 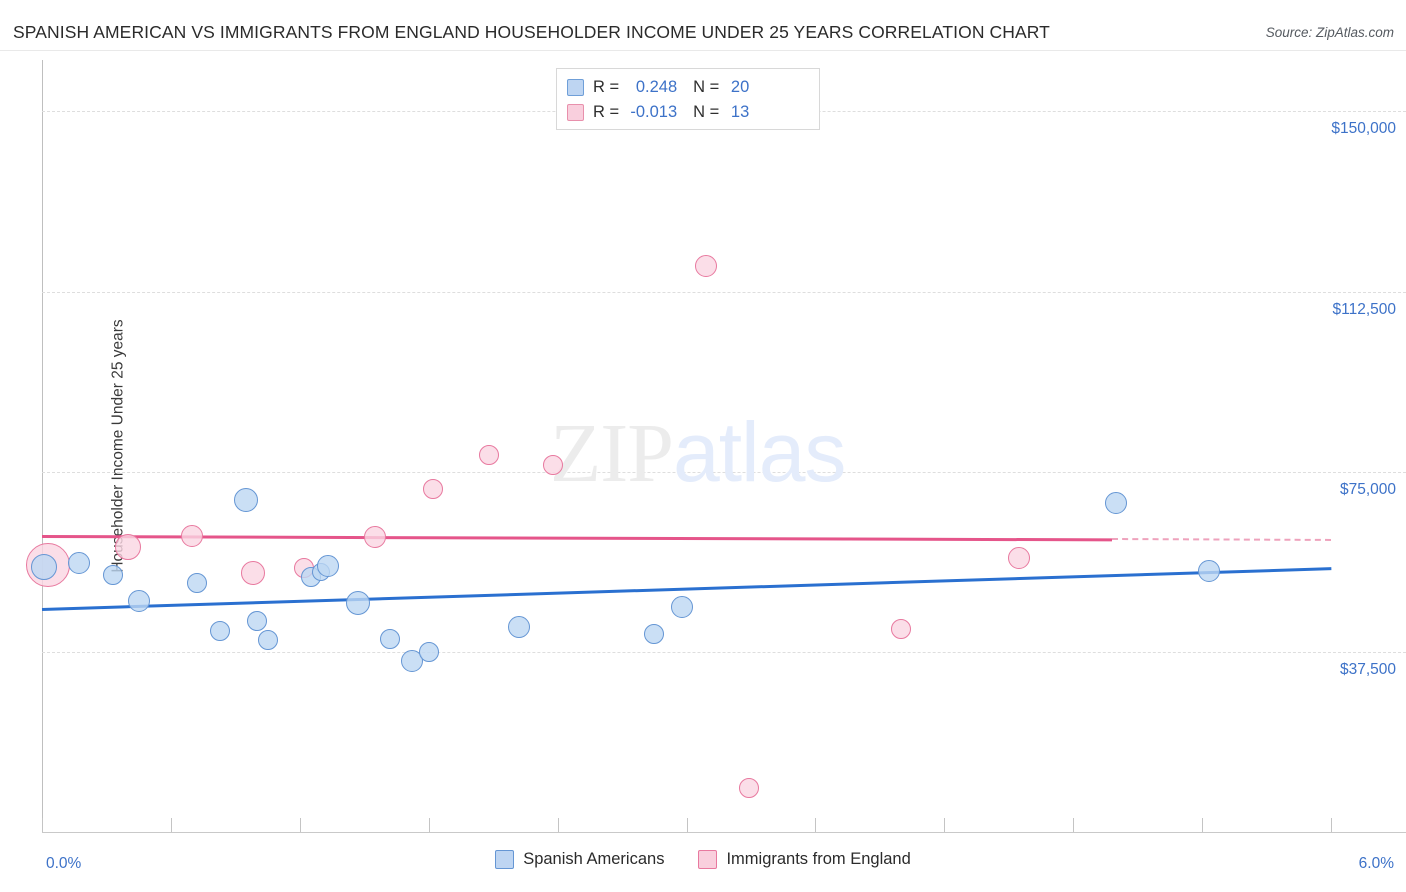 I want to click on watermark-atlas: atlas, so click(x=759, y=452).